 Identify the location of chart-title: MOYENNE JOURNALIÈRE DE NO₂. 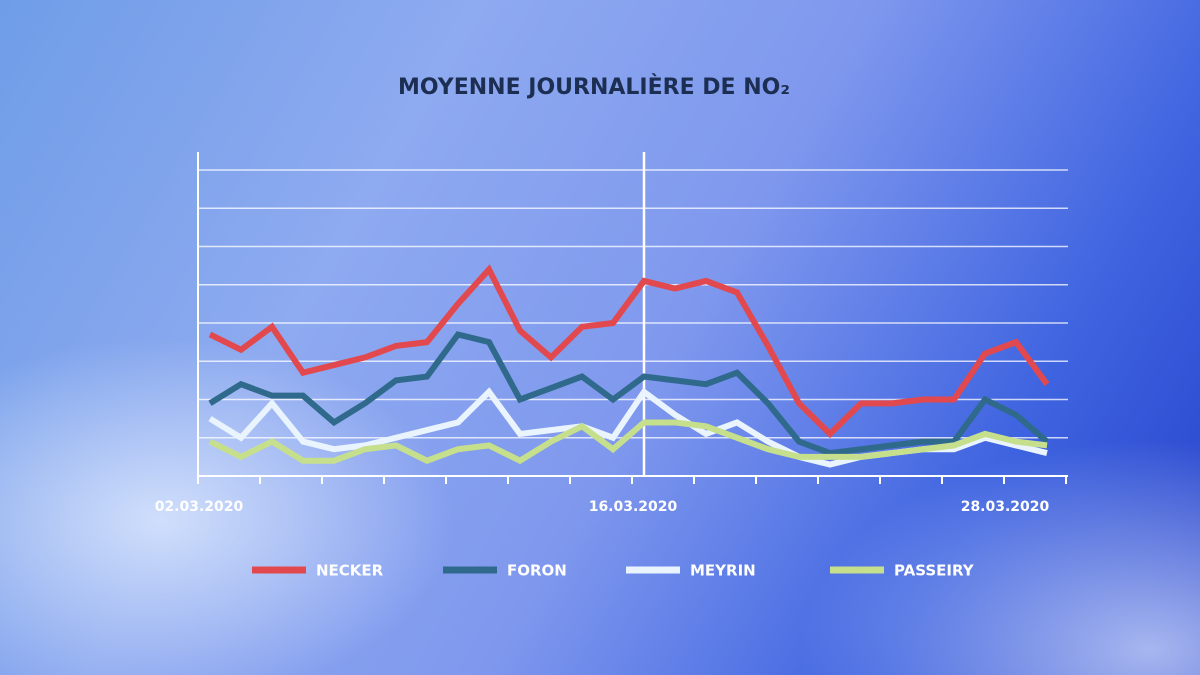
(594, 87).